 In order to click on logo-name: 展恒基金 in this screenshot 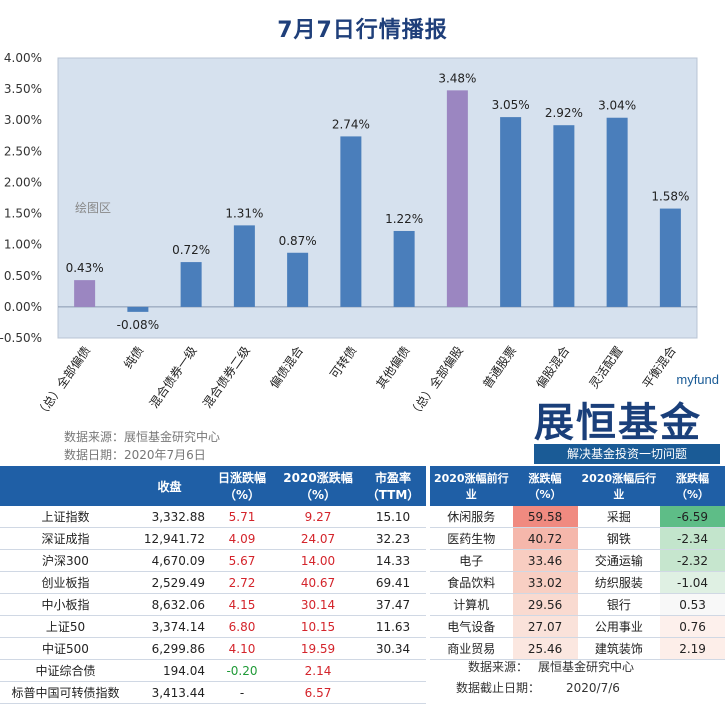, I will do `click(618, 423)`.